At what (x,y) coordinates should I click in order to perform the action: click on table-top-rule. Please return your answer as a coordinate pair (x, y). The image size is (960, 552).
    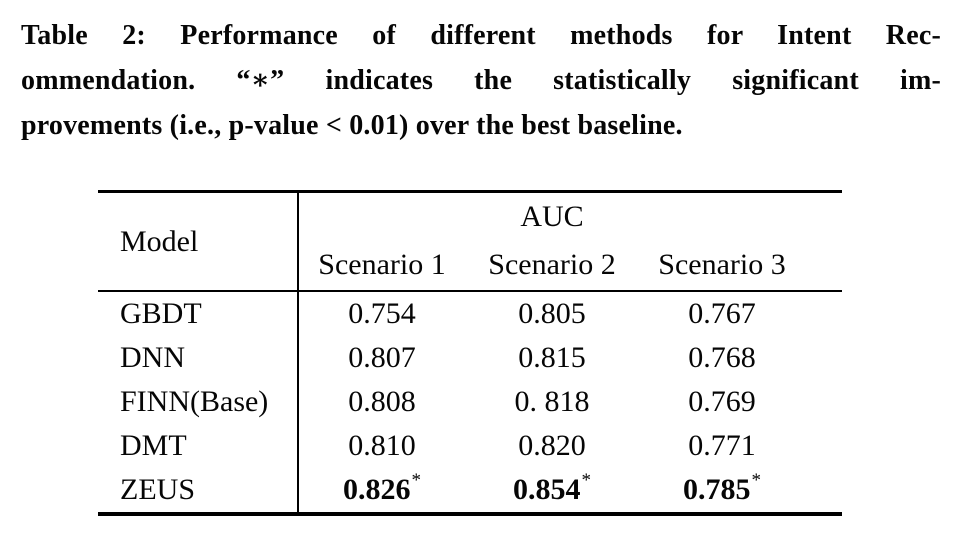
    Looking at the image, I should click on (470, 191).